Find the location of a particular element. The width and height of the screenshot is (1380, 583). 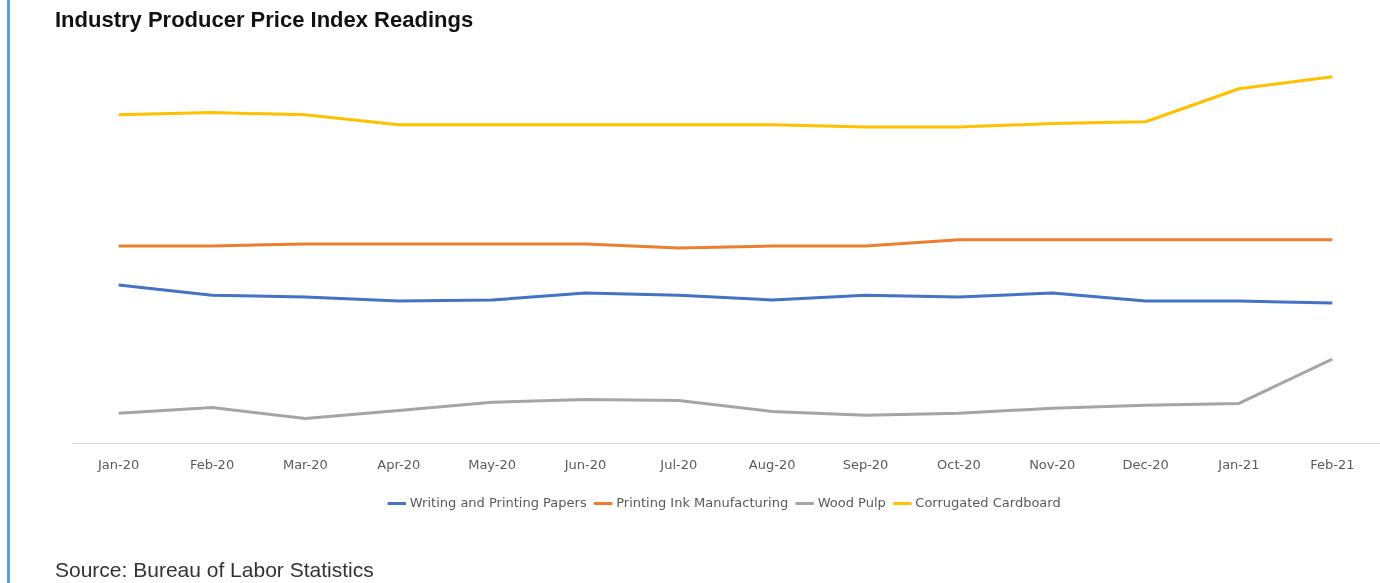

legend-label: Writing and Printing Papers is located at coordinates (498, 502).